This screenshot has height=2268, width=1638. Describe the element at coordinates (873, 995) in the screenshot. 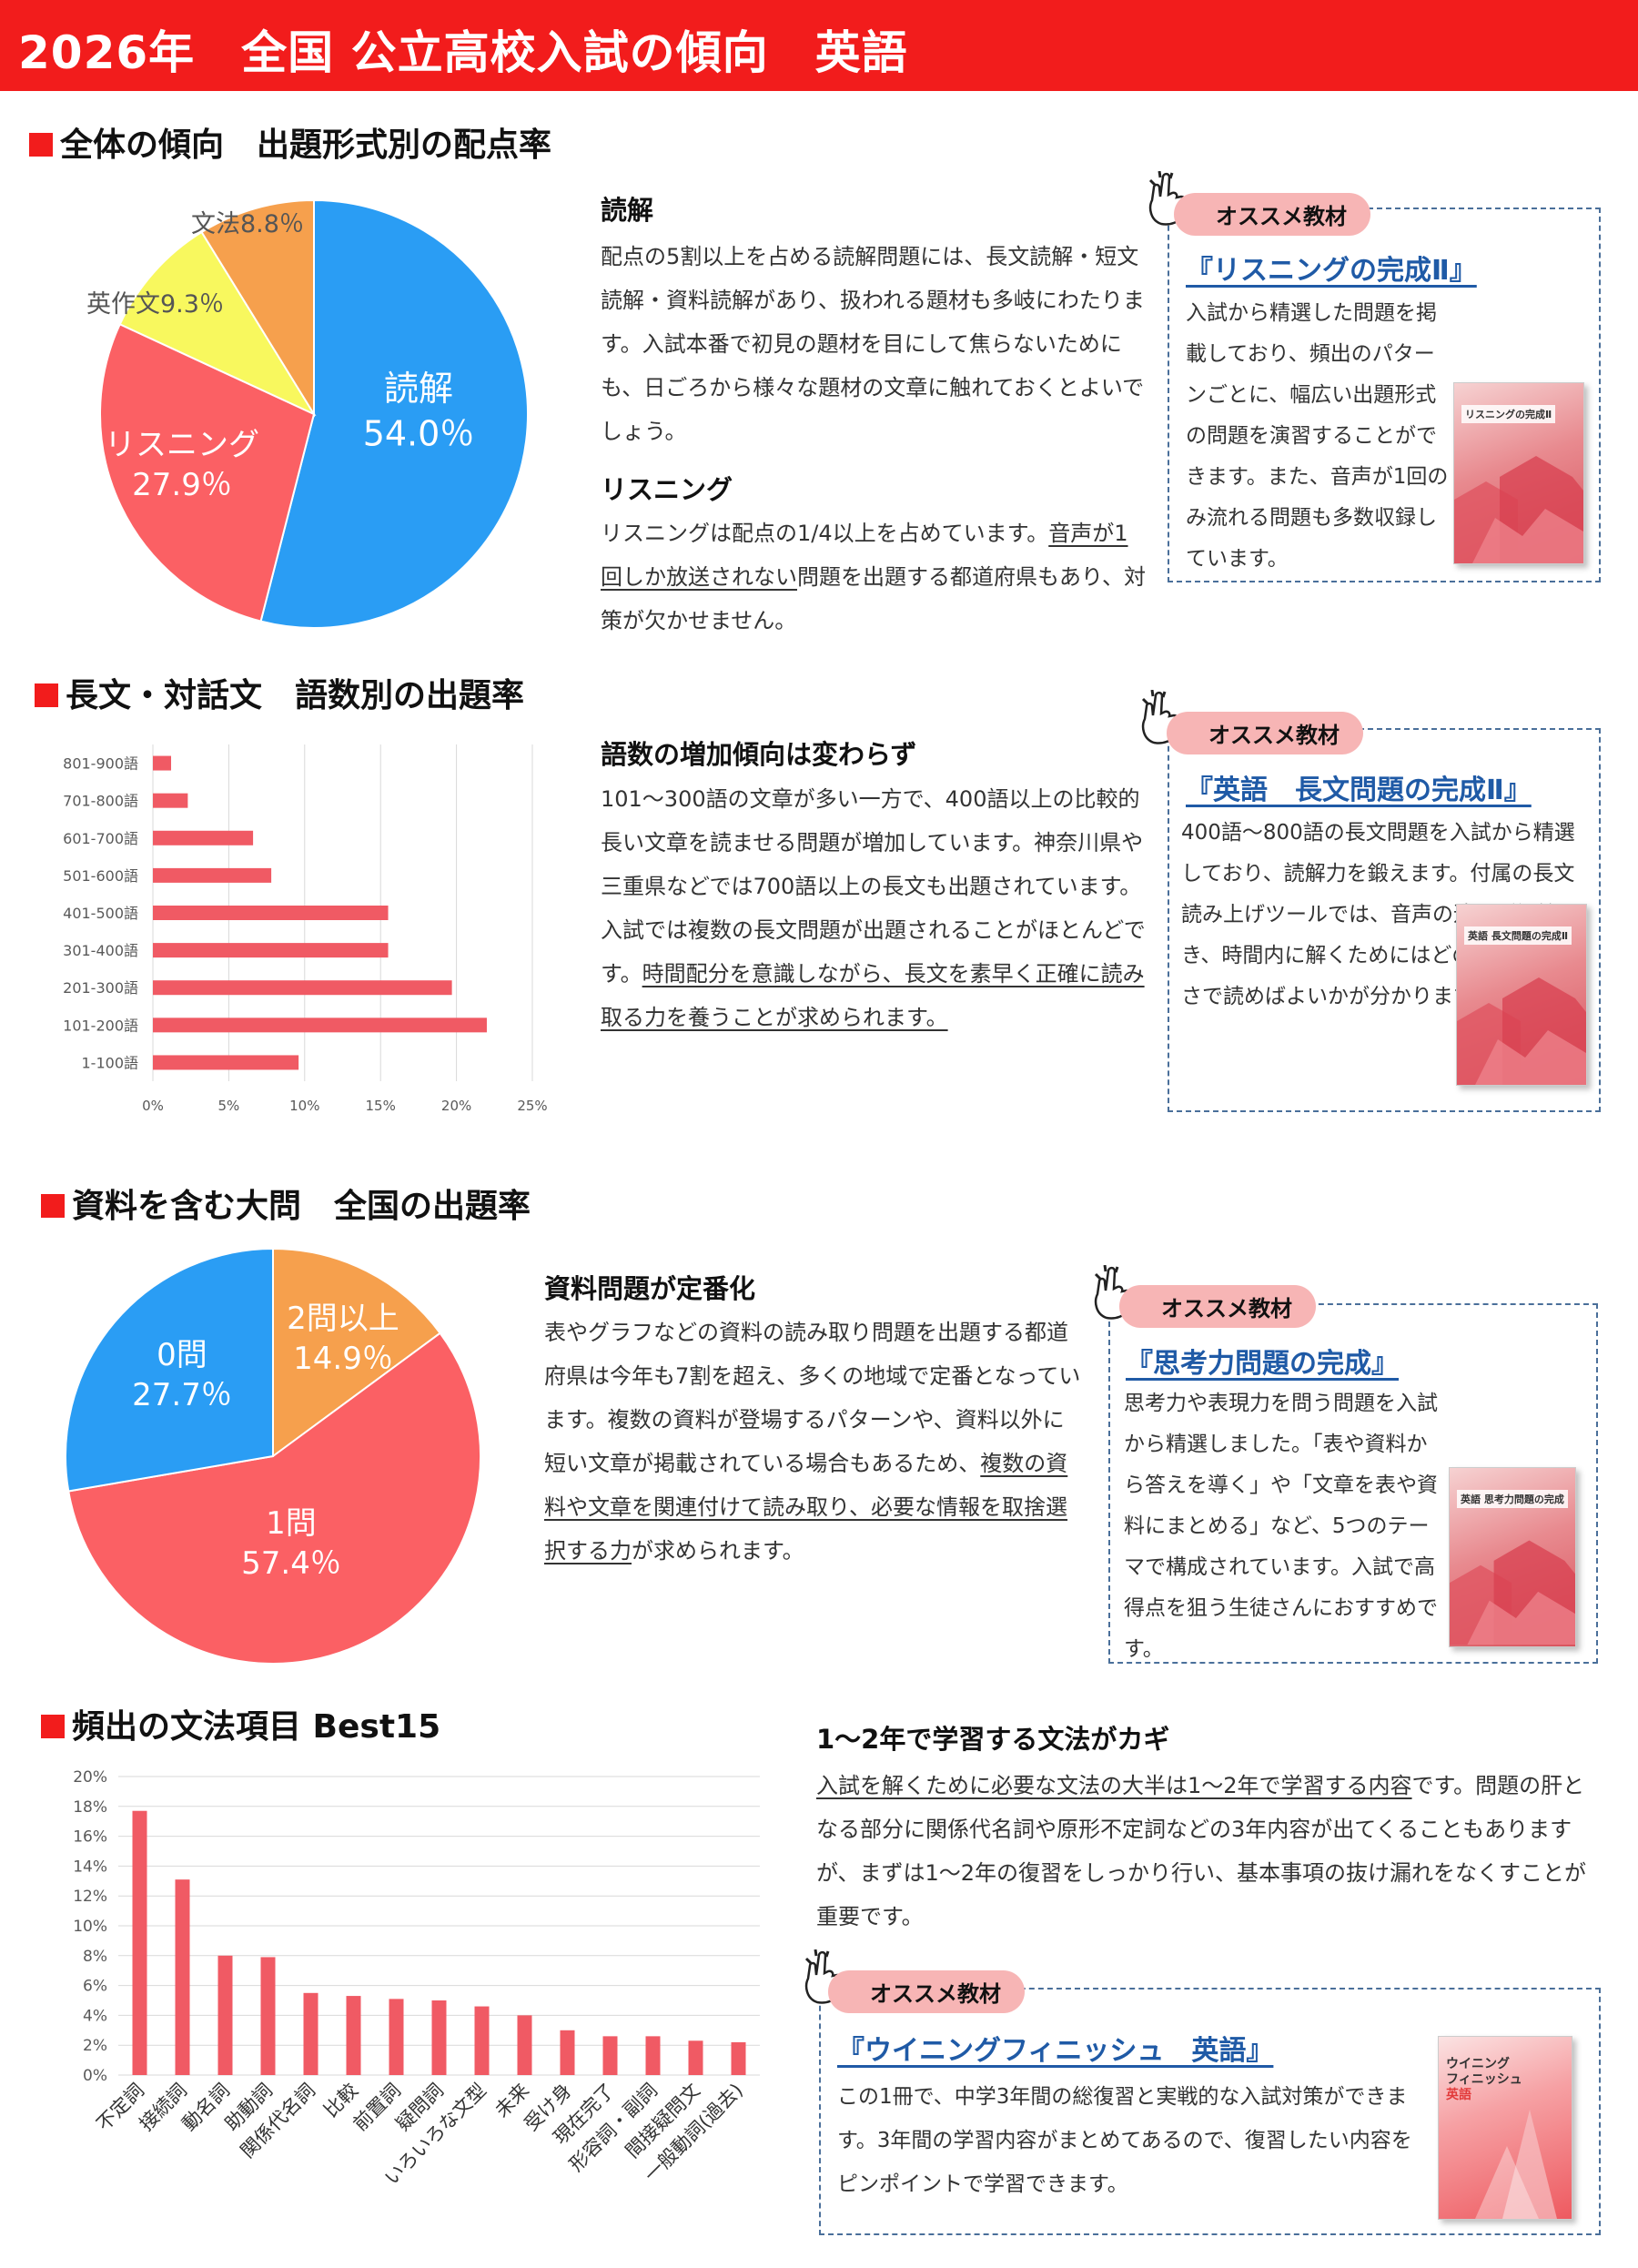

I see `wordcount-text-emphasis: 時間配分を意識しながら、長文を素早く正確に読み取る力を養うことが求められます。` at that location.